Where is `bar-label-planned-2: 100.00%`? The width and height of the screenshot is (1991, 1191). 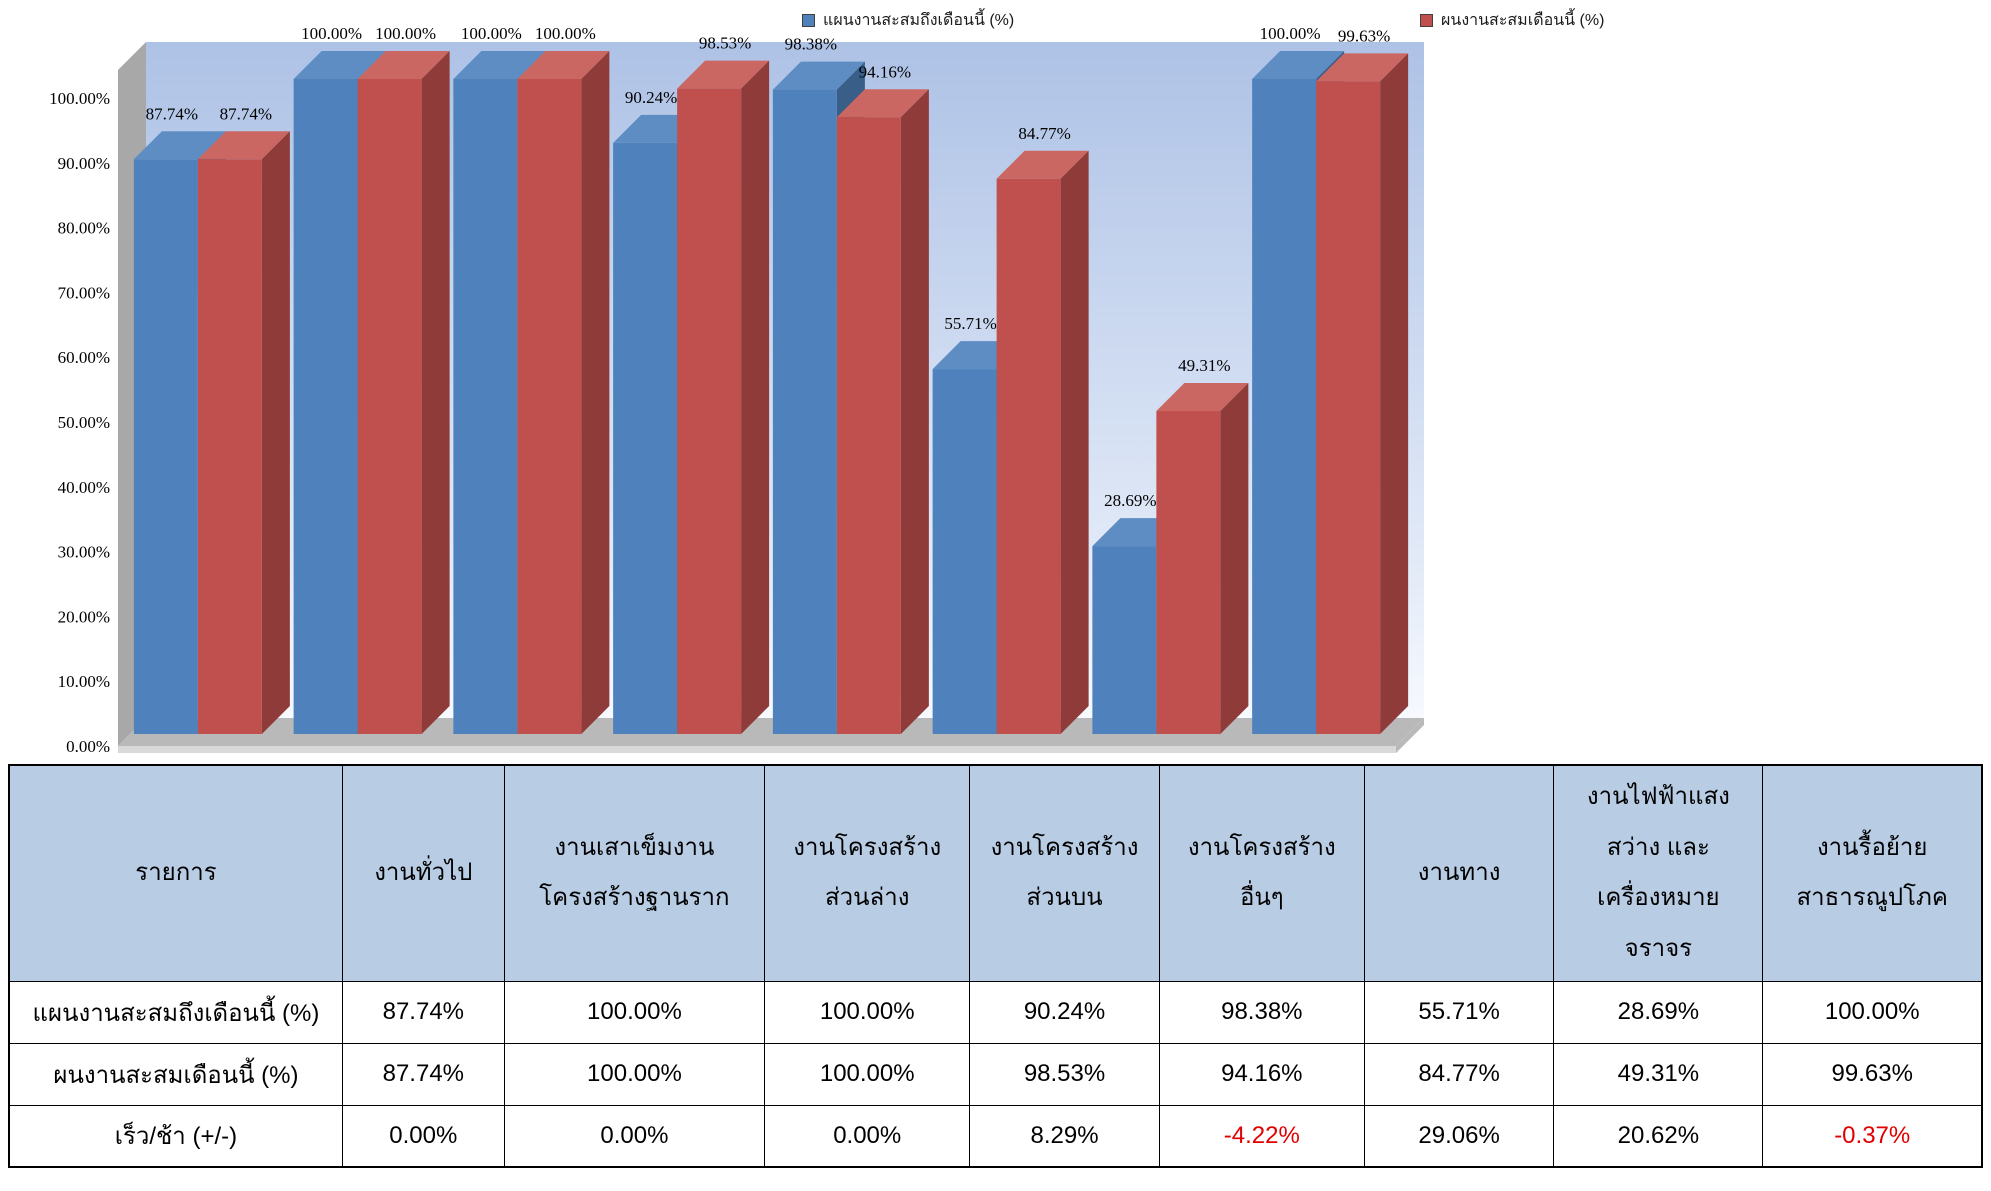 bar-label-planned-2: 100.00% is located at coordinates (491, 33).